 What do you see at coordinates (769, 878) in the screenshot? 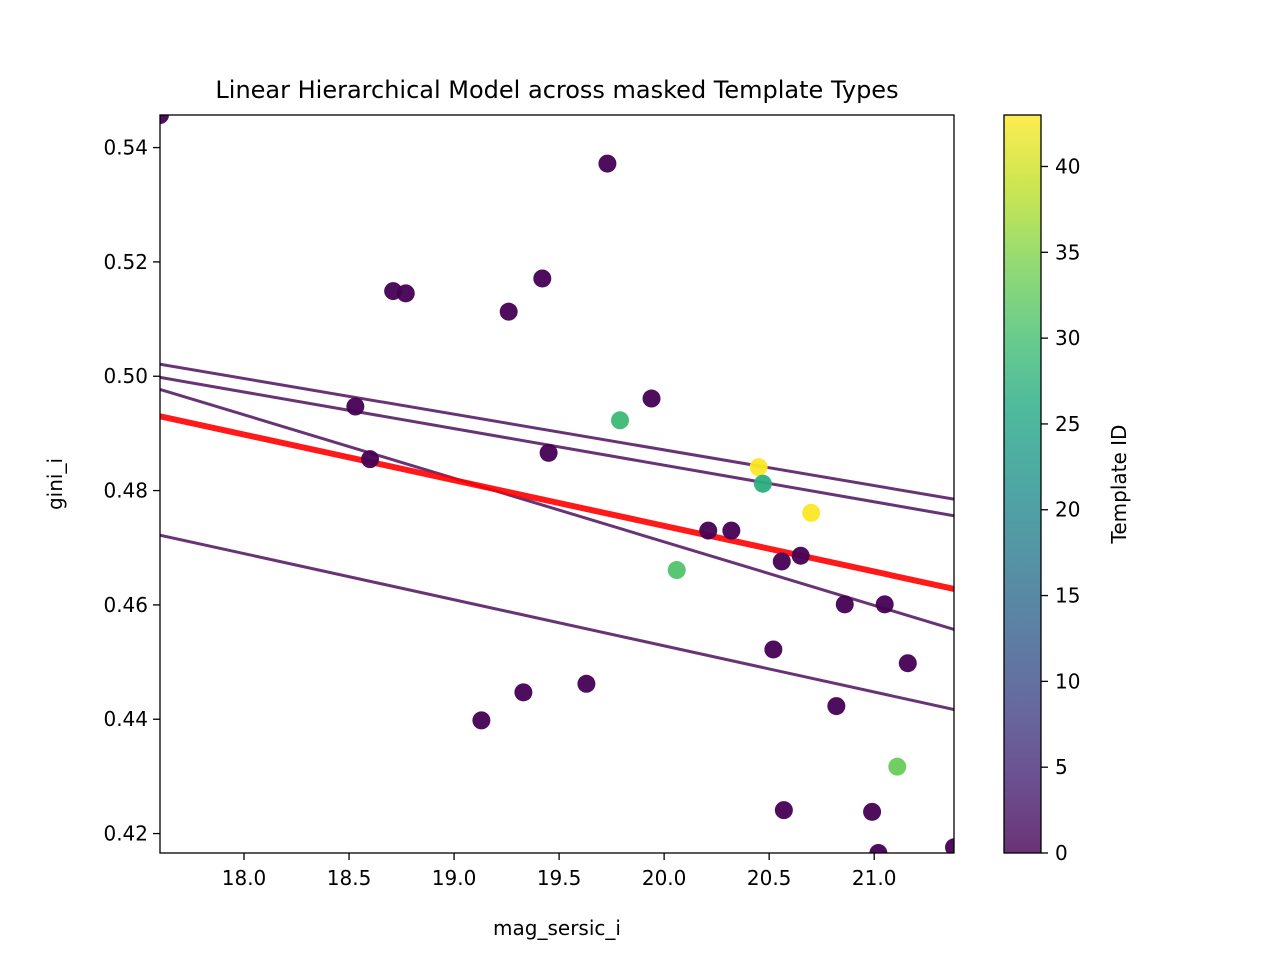
I see `x-tick-label: 20.5` at bounding box center [769, 878].